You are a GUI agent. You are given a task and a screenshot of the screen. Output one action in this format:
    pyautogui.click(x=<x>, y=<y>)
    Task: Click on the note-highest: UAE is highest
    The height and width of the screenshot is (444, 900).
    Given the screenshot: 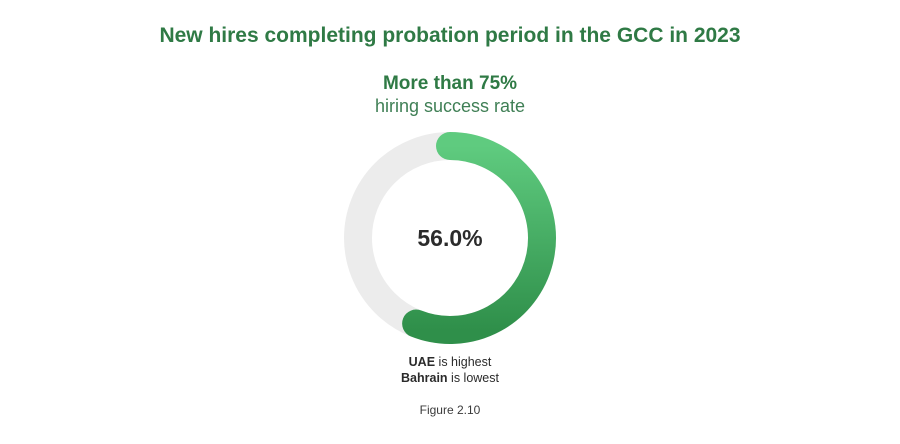 What is the action you would take?
    pyautogui.click(x=450, y=362)
    